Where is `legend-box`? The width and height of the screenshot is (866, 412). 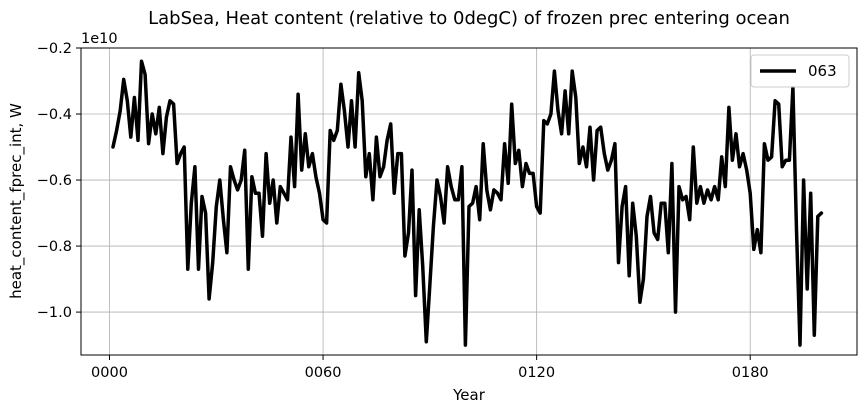
legend-box is located at coordinates (800, 71).